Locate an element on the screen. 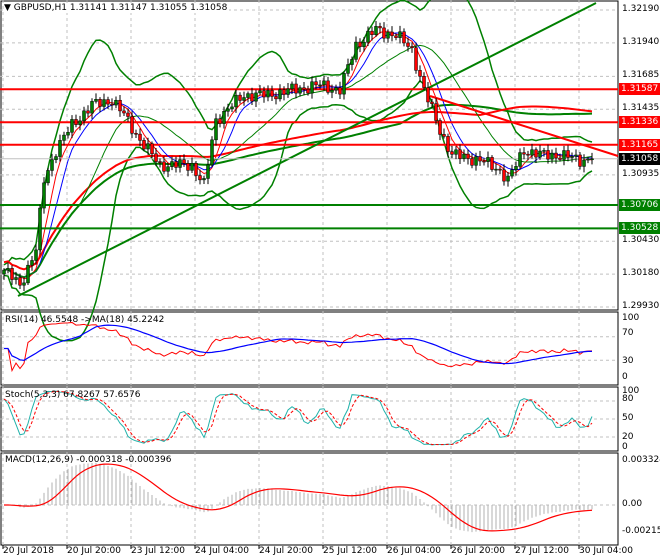  level-price-tag: 1.31165 is located at coordinates (639, 144).